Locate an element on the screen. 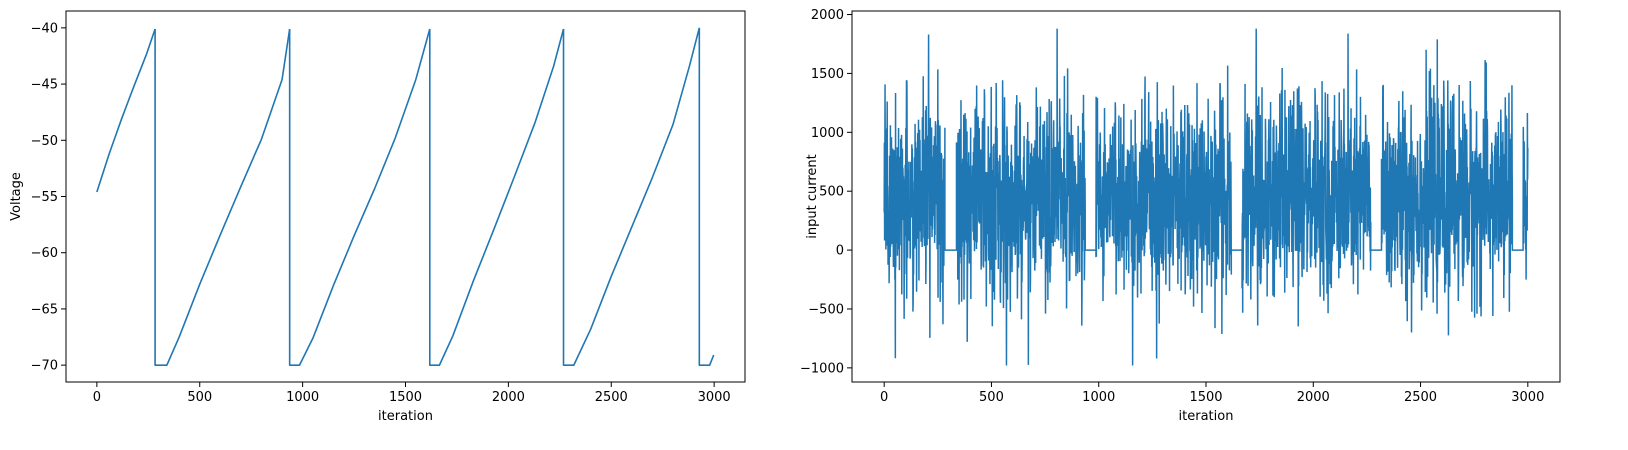 The image size is (1628, 450). current-xtick-label: 500 is located at coordinates (991, 397).